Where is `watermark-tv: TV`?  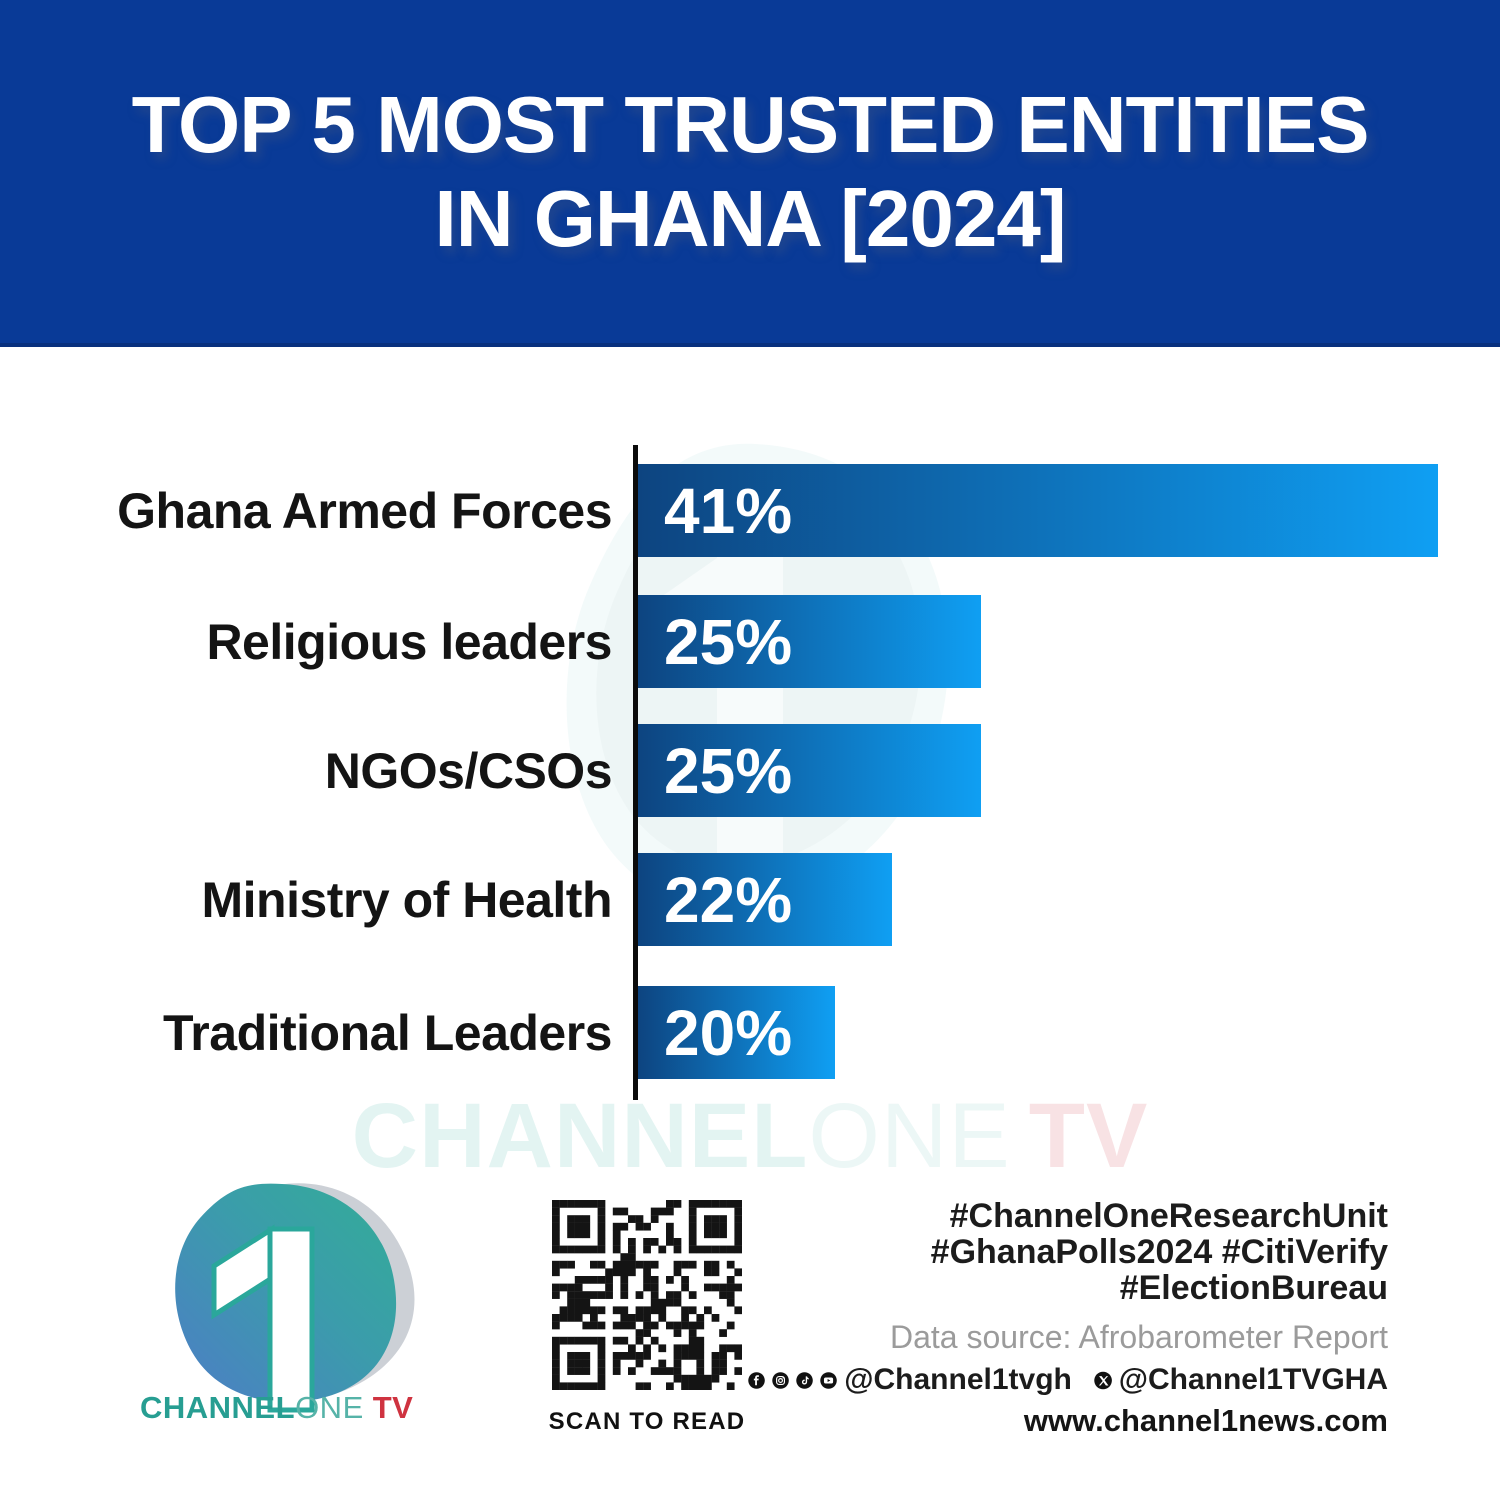 watermark-tv: TV is located at coordinates (1088, 1136).